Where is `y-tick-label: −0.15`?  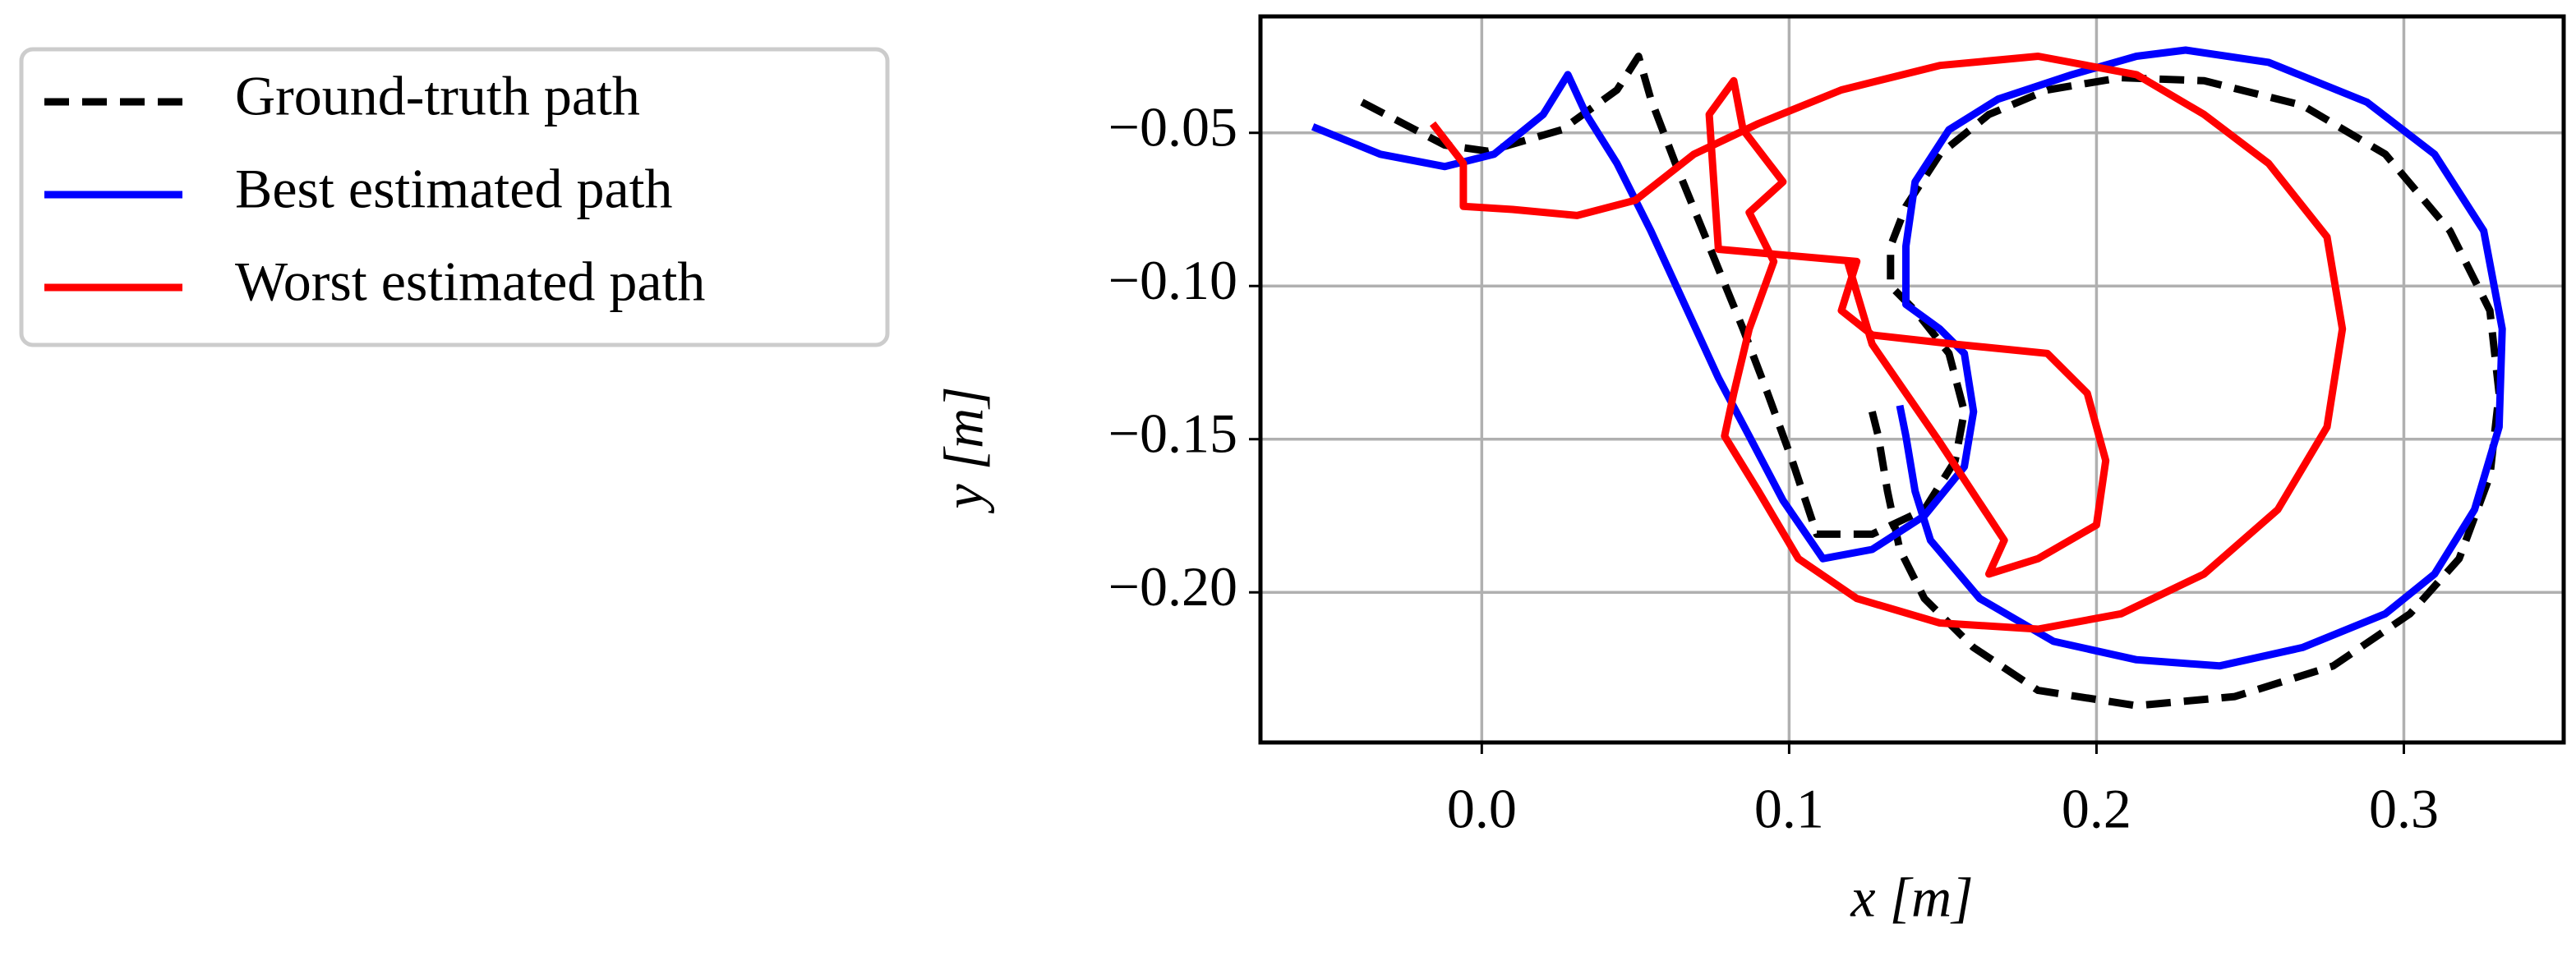
y-tick-label: −0.15 is located at coordinates (1172, 433).